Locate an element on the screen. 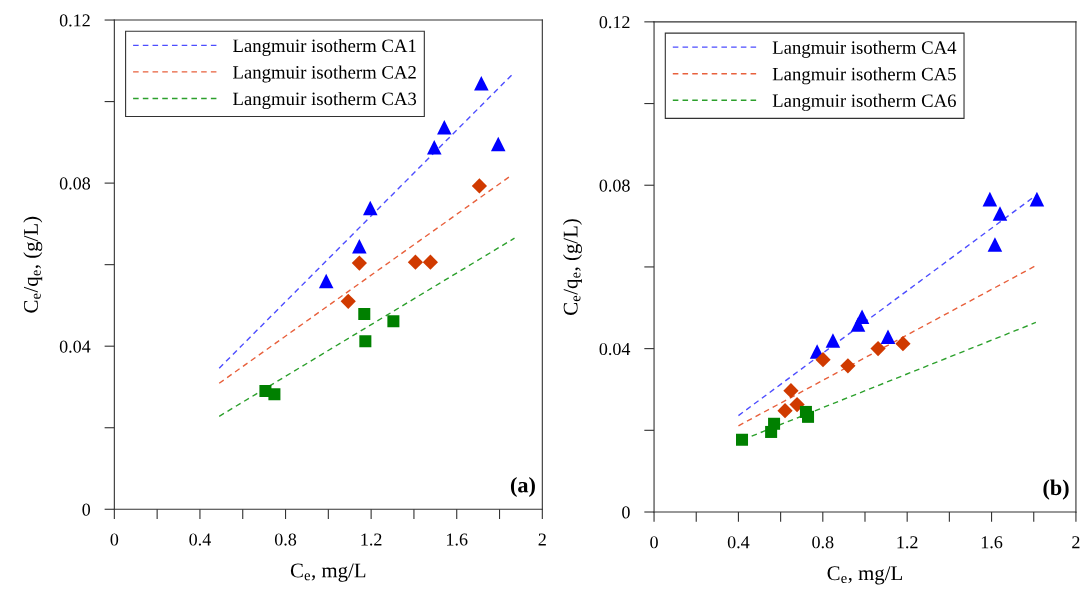  annotation: (a) is located at coordinates (522, 487).